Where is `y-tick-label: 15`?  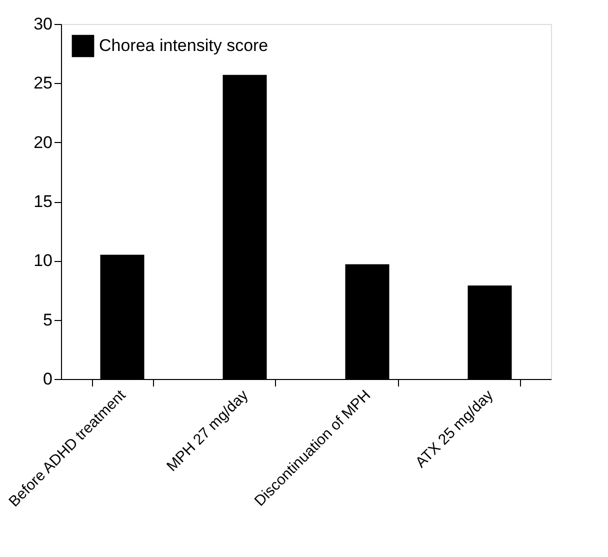 y-tick-label: 15 is located at coordinates (43, 201).